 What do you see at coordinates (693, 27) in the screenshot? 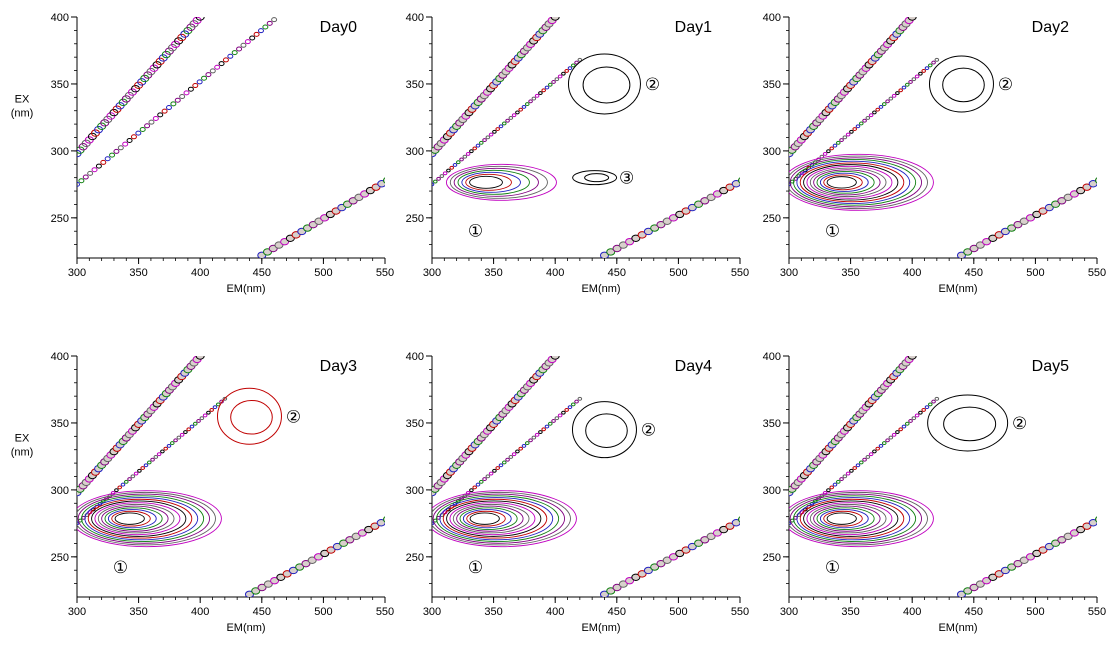
I see `panel-title: Day1` at bounding box center [693, 27].